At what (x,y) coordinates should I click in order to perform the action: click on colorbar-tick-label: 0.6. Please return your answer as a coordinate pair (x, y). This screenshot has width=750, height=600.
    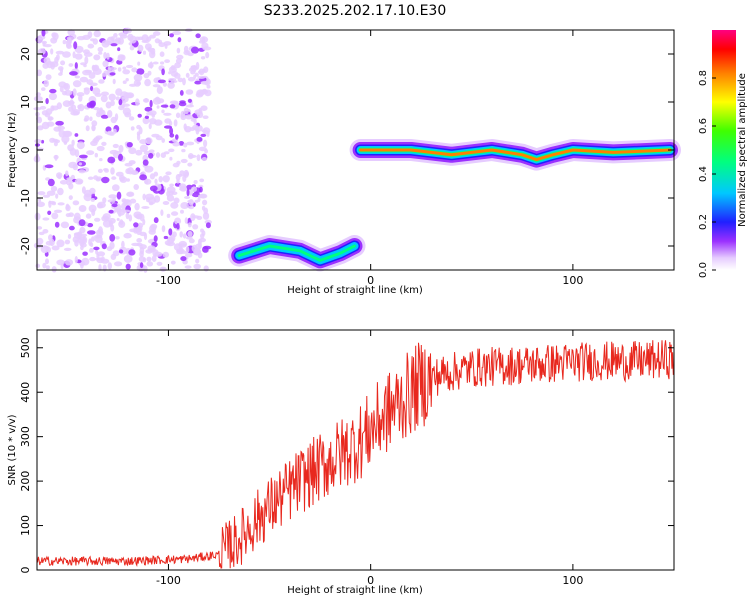
    Looking at the image, I should click on (703, 126).